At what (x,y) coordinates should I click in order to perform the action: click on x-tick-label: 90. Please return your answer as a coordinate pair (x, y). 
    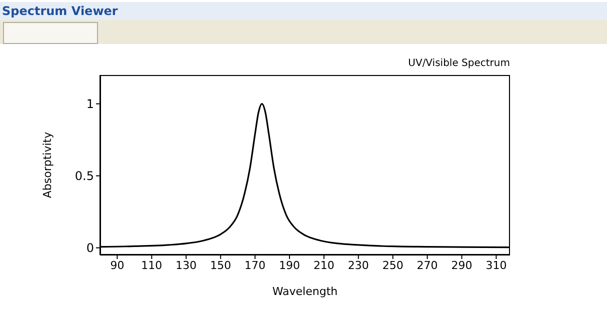
    Looking at the image, I should click on (117, 265).